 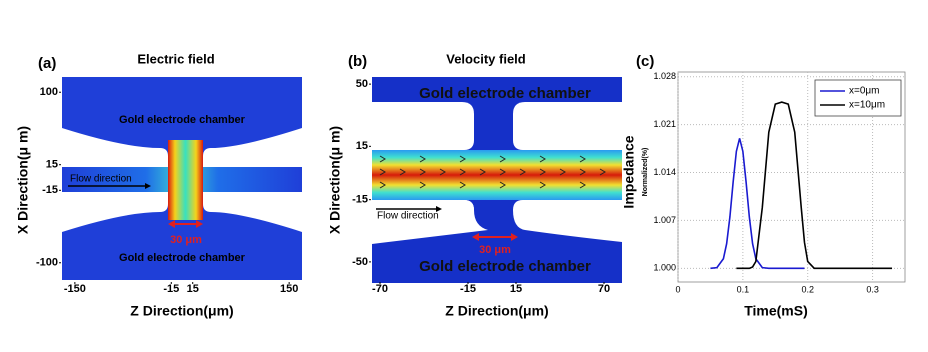 What do you see at coordinates (47, 63) in the screenshot?
I see `panel-label: (a)` at bounding box center [47, 63].